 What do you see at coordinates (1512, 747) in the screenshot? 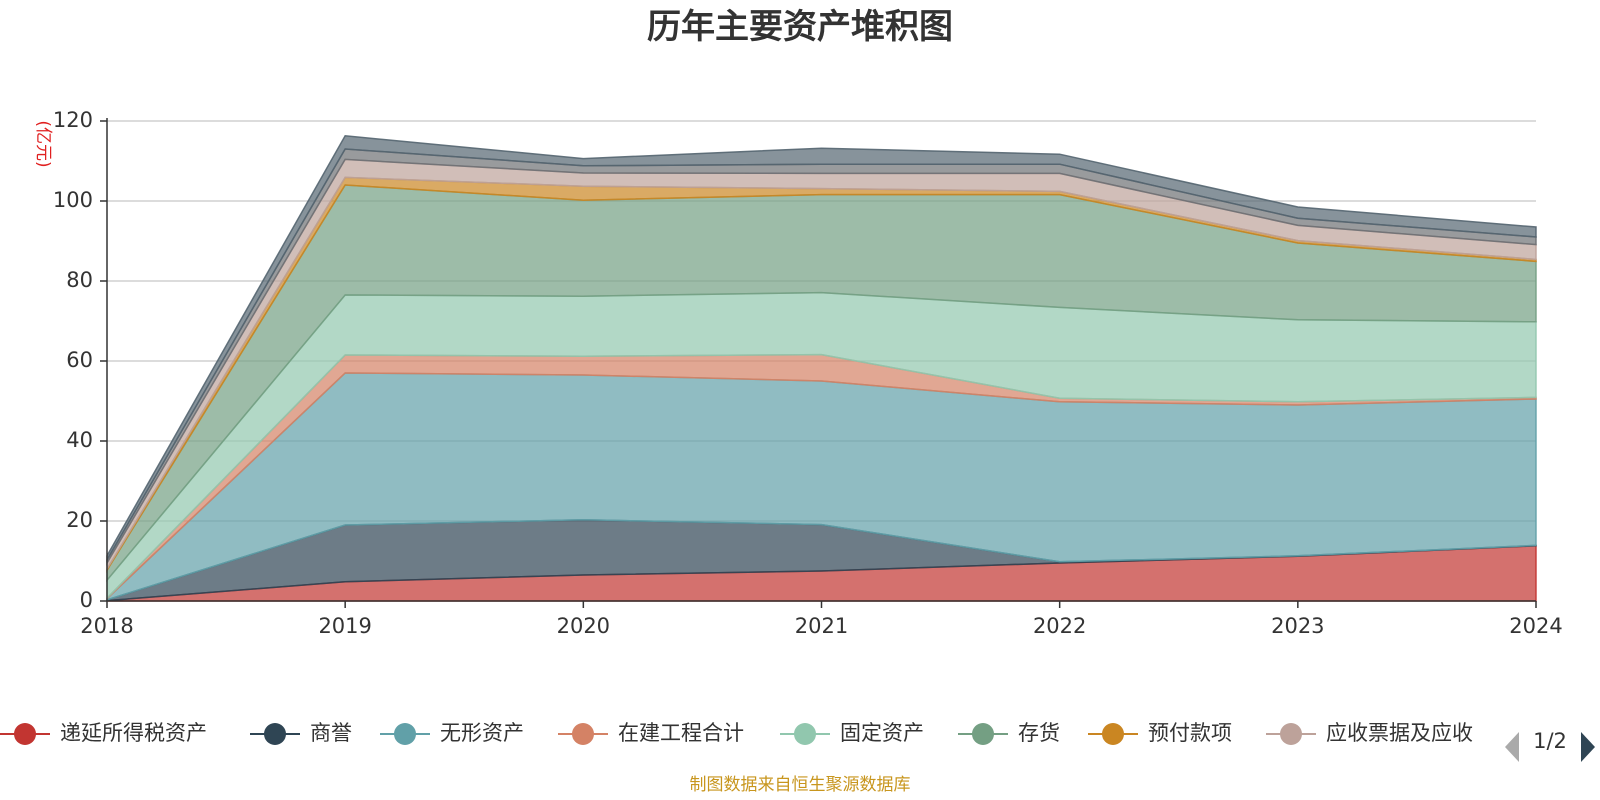
I see `pager-prev-icon` at bounding box center [1512, 747].